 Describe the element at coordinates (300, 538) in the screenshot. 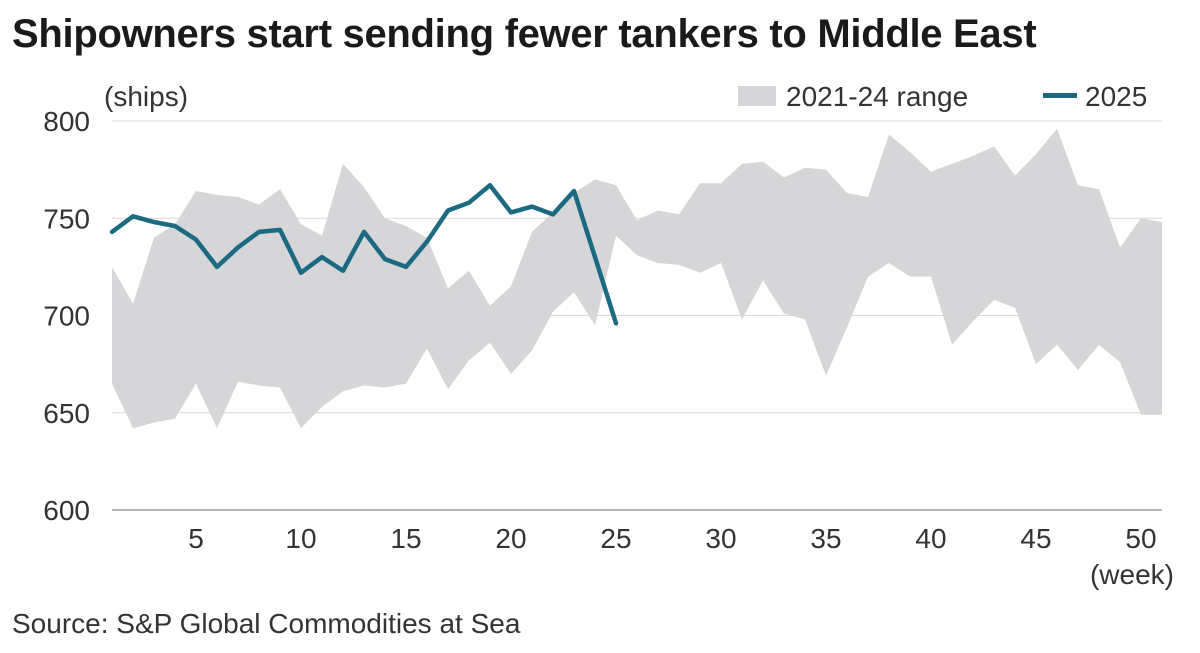

I see `x-tick-label: 10` at that location.